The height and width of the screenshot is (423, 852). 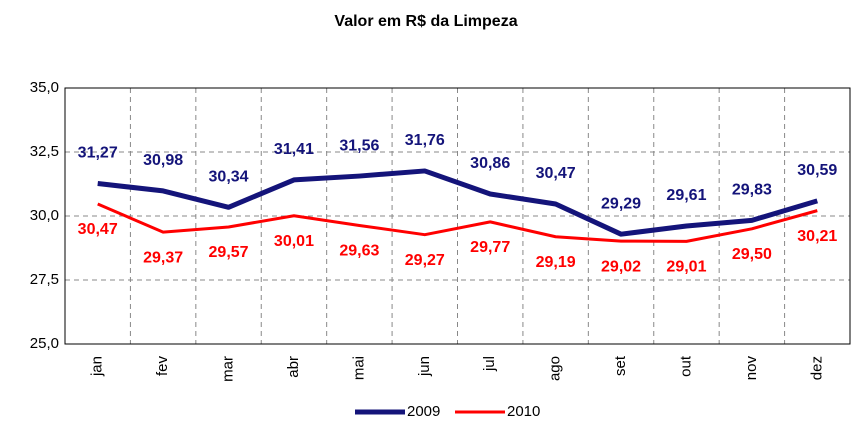 I want to click on data-label: 29,02, so click(x=621, y=266).